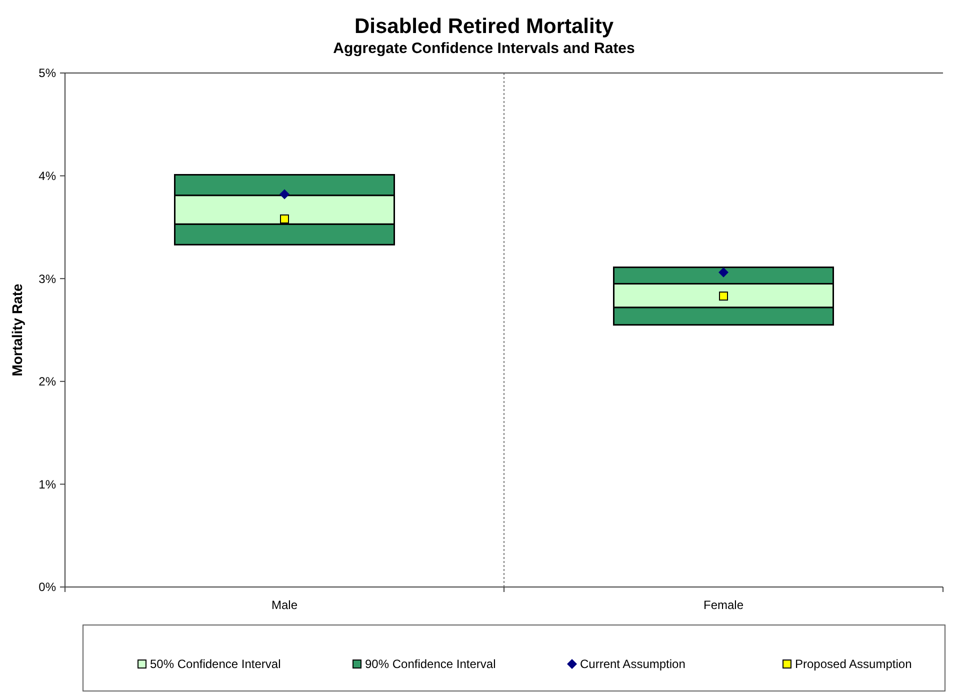  Describe the element at coordinates (215, 664) in the screenshot. I see `legend-label: 50% Confidence Interval` at that location.